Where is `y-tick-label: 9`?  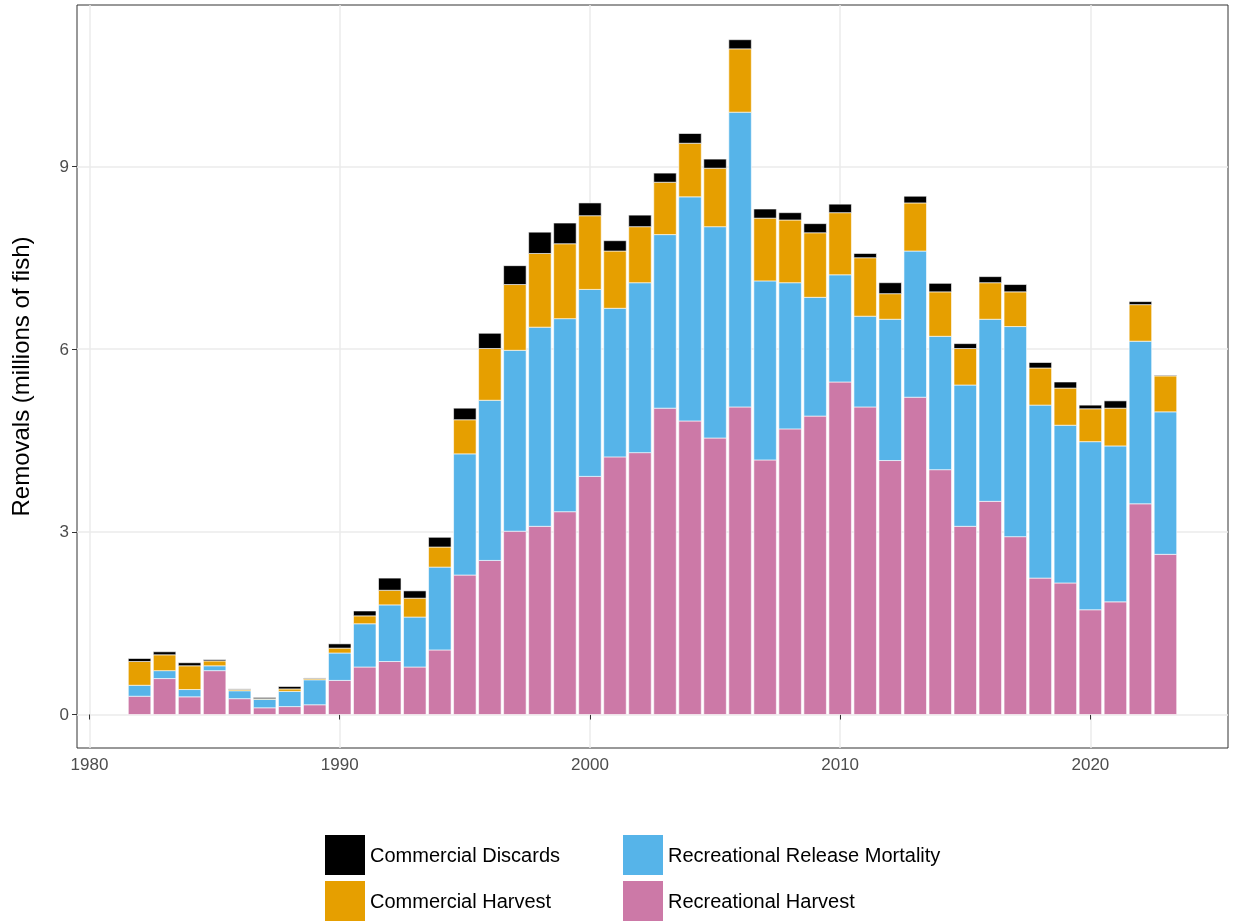
y-tick-label: 9 is located at coordinates (64, 166).